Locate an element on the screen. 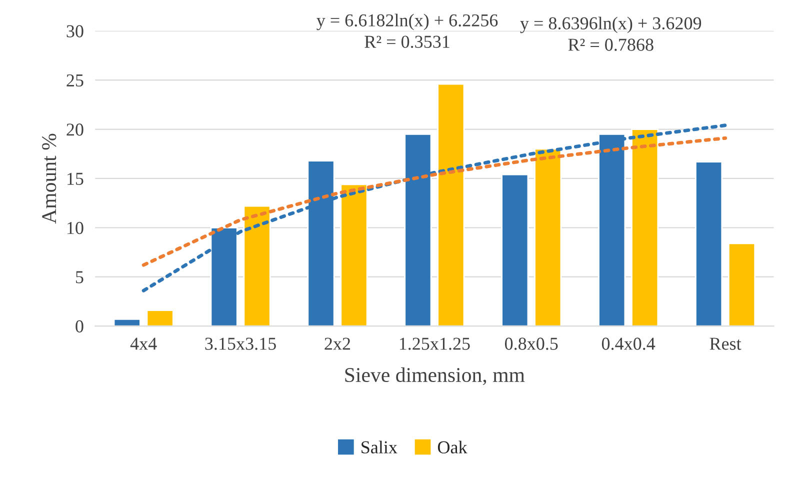  y-tick-label: 0 is located at coordinates (80, 326).